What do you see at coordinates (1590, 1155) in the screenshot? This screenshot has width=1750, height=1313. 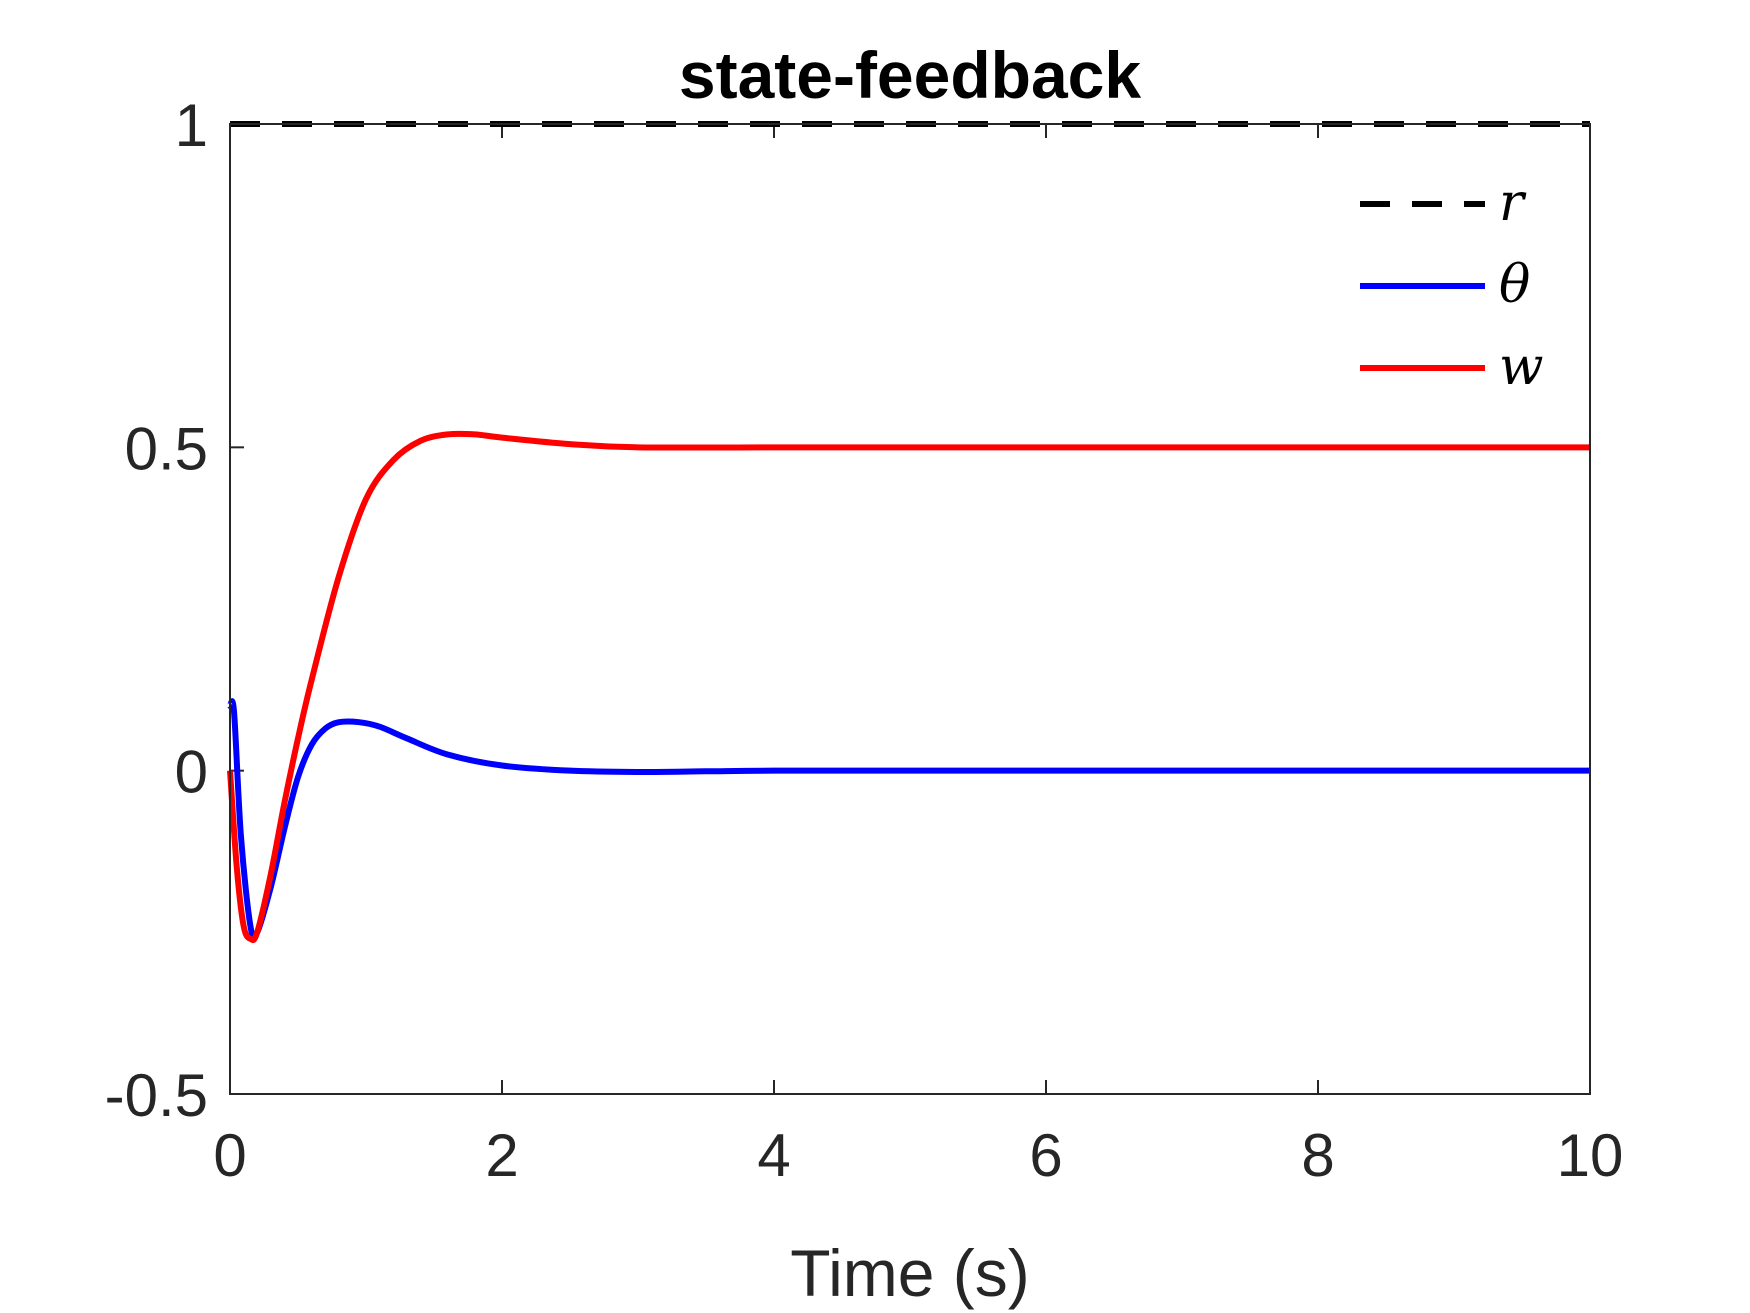 I see `x-tick-label: 10` at bounding box center [1590, 1155].